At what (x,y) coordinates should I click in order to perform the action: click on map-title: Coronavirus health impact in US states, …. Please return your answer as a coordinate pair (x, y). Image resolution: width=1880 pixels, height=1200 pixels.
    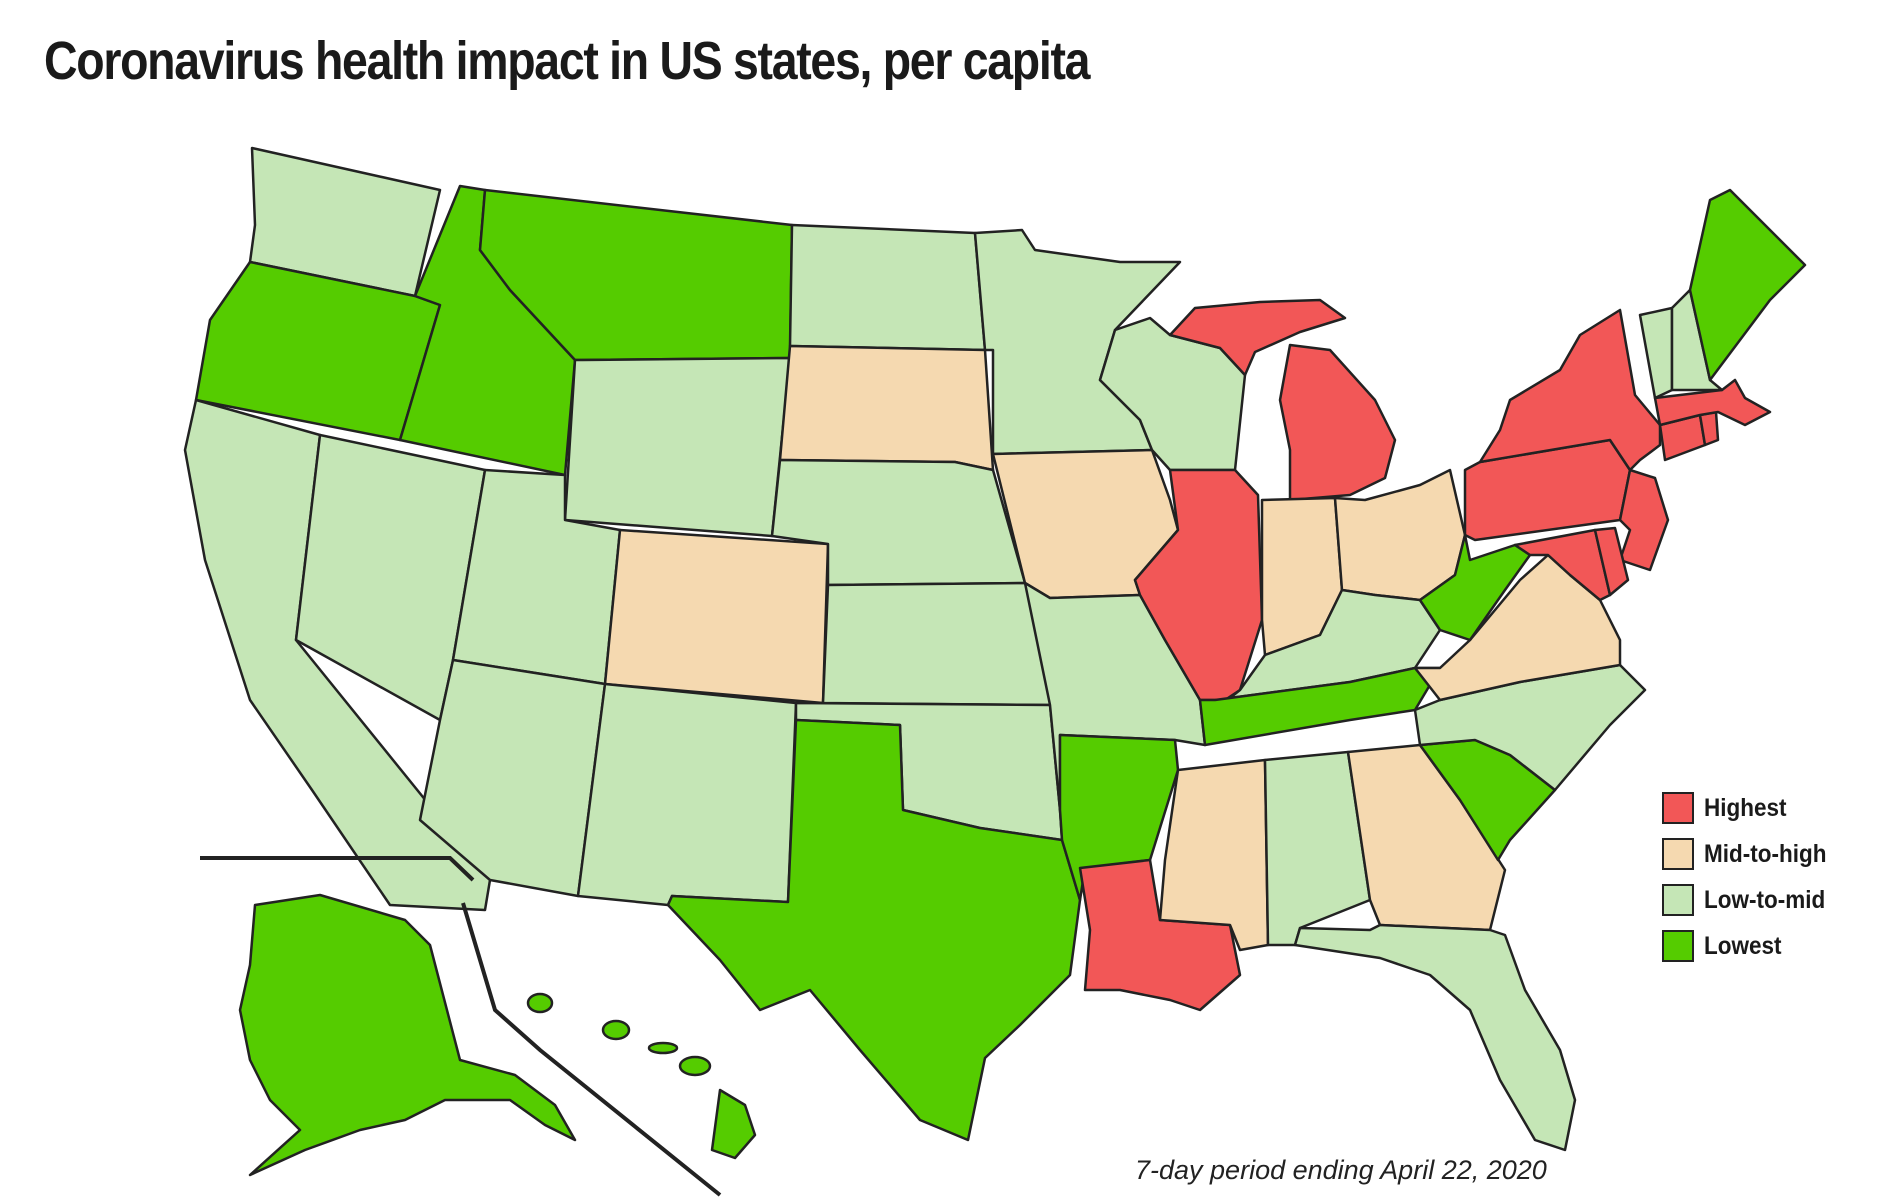
    Looking at the image, I should click on (567, 61).